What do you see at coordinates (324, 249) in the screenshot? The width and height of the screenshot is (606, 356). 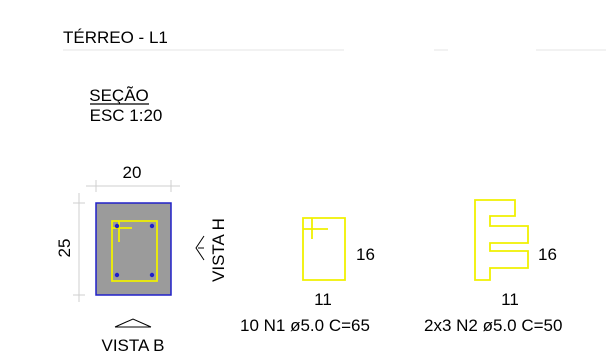 I see `bar-n1-shape` at bounding box center [324, 249].